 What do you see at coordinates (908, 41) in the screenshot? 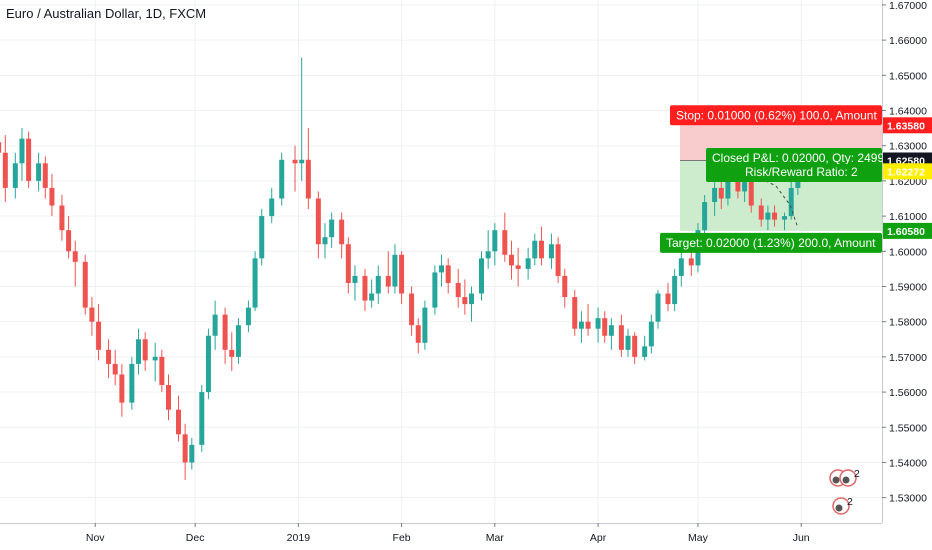
I see `y-tick-label: 1.66000` at bounding box center [908, 41].